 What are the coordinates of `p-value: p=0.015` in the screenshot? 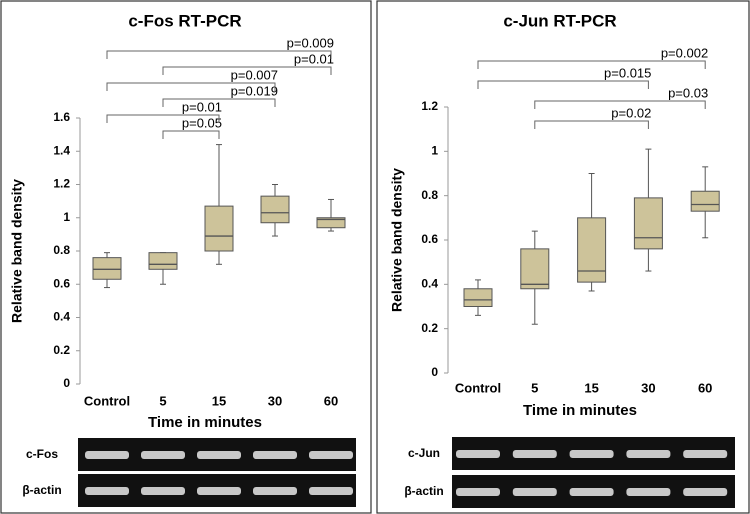 It's located at (627, 72).